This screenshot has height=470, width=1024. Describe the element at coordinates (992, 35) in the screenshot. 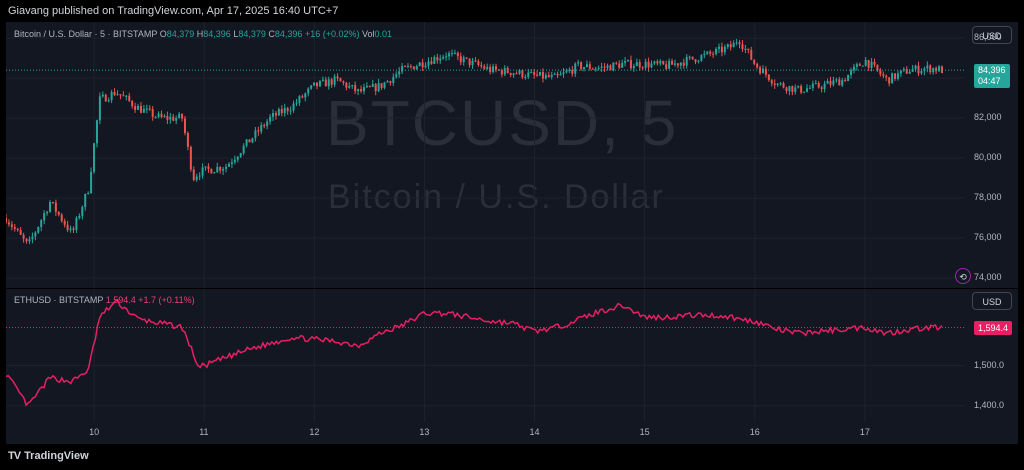

I see `currency-button-top: USD` at that location.